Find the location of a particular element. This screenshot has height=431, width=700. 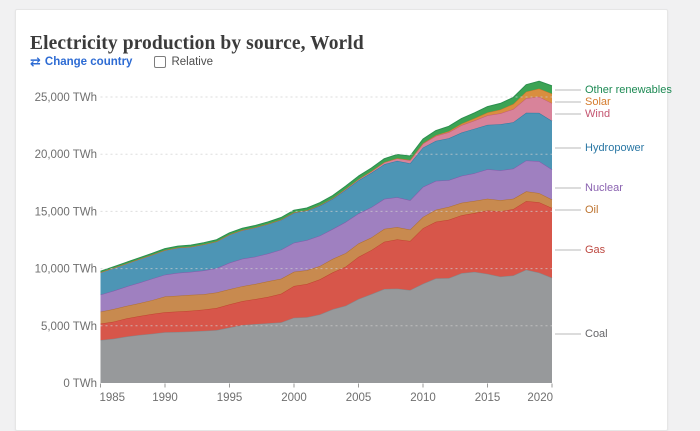

change-country-label: Change country is located at coordinates (88, 61).